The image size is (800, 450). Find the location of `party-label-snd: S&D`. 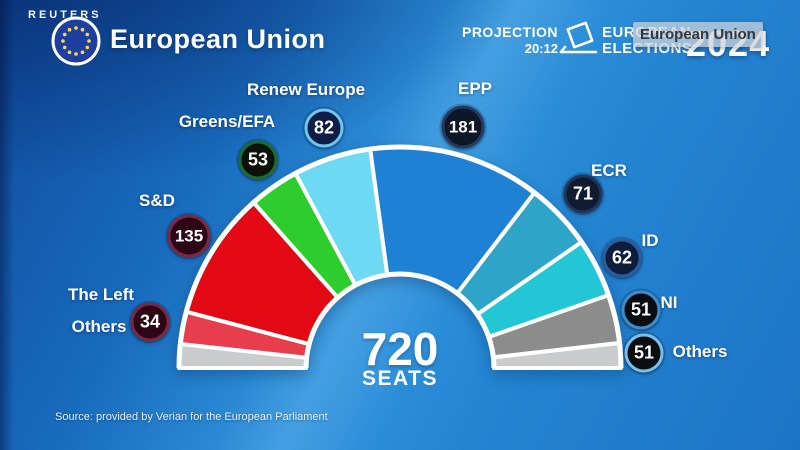

party-label-snd: S&D is located at coordinates (157, 200).